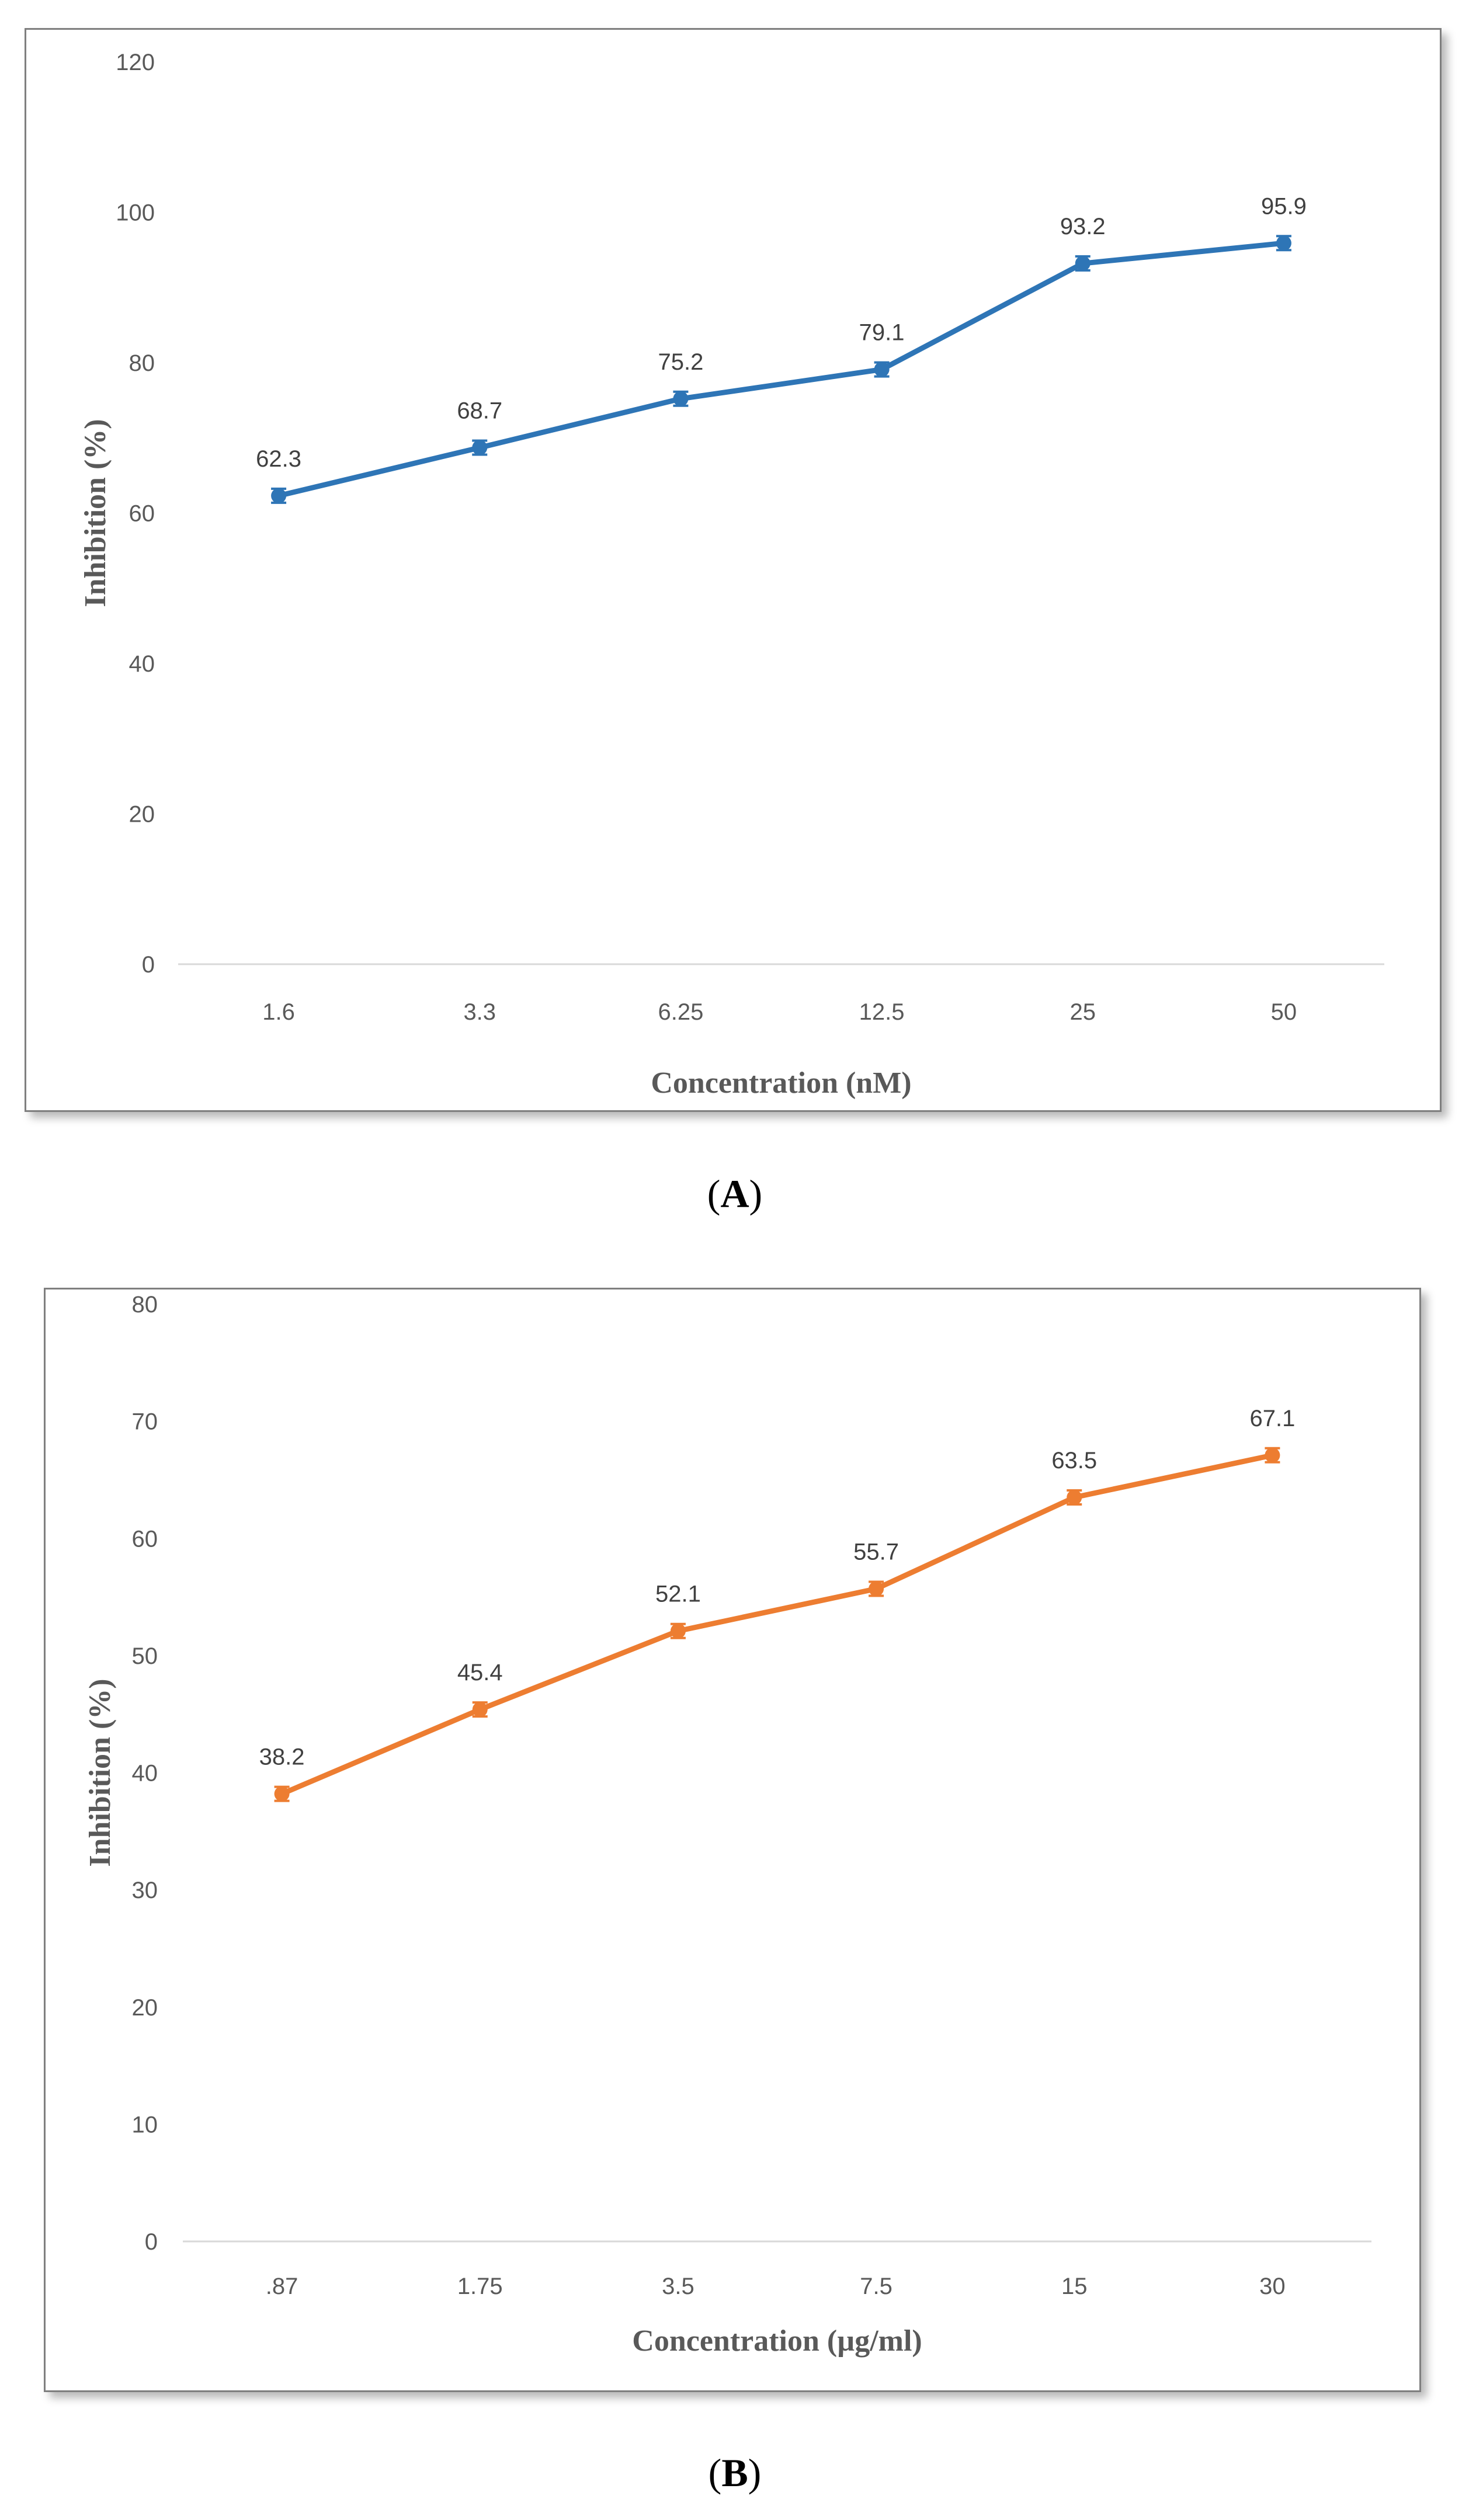 The width and height of the screenshot is (1469, 2520). What do you see at coordinates (876, 1552) in the screenshot?
I see `data-label: 55.7` at bounding box center [876, 1552].